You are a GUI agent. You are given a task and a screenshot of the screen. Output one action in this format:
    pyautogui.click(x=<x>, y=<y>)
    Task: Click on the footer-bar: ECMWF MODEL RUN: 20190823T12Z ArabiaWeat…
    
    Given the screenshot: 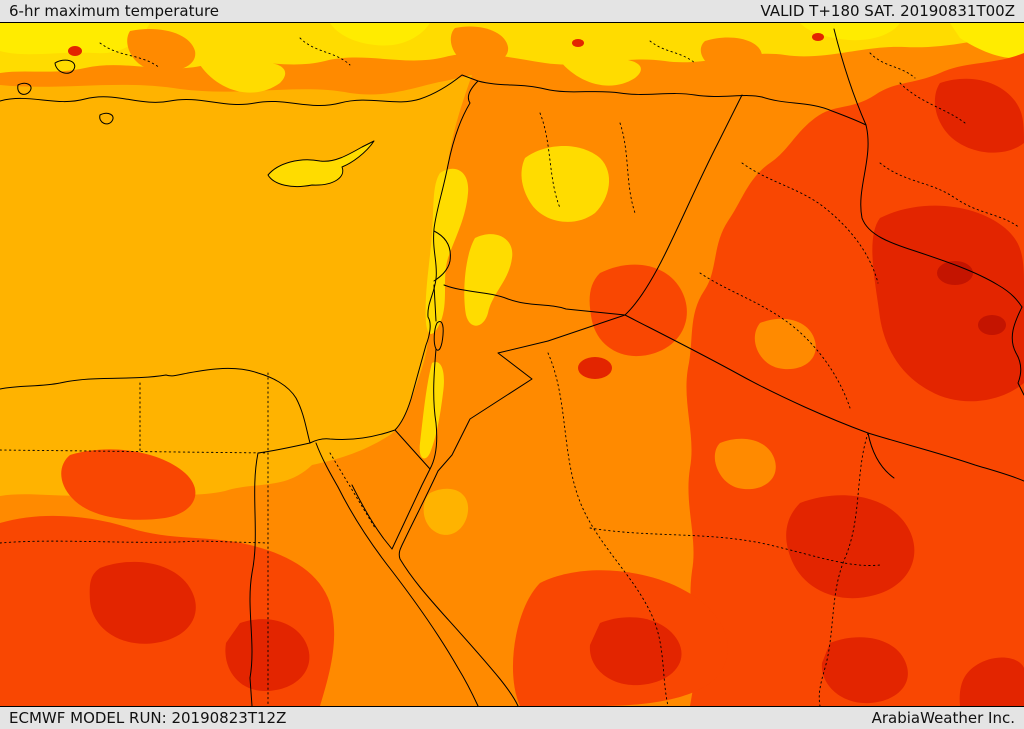 What is the action you would take?
    pyautogui.click(x=512, y=717)
    